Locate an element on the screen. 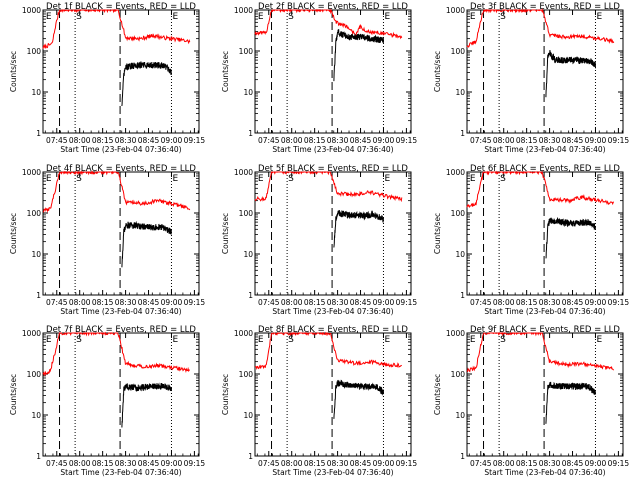  chart-title: Det 1f BLACK = Events, RED = LLD is located at coordinates (121, 7).